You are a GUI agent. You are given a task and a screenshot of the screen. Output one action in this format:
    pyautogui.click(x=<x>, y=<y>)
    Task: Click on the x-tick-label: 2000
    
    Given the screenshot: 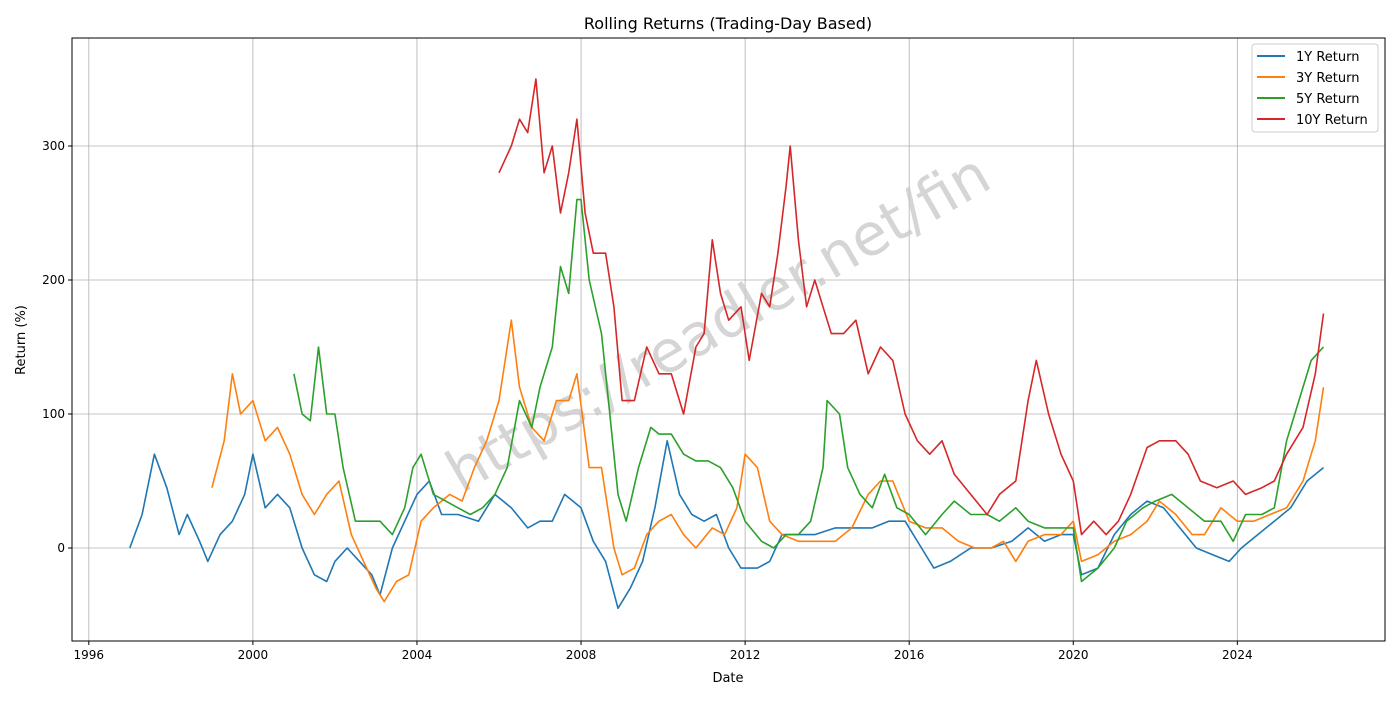 What is the action you would take?
    pyautogui.click(x=253, y=655)
    